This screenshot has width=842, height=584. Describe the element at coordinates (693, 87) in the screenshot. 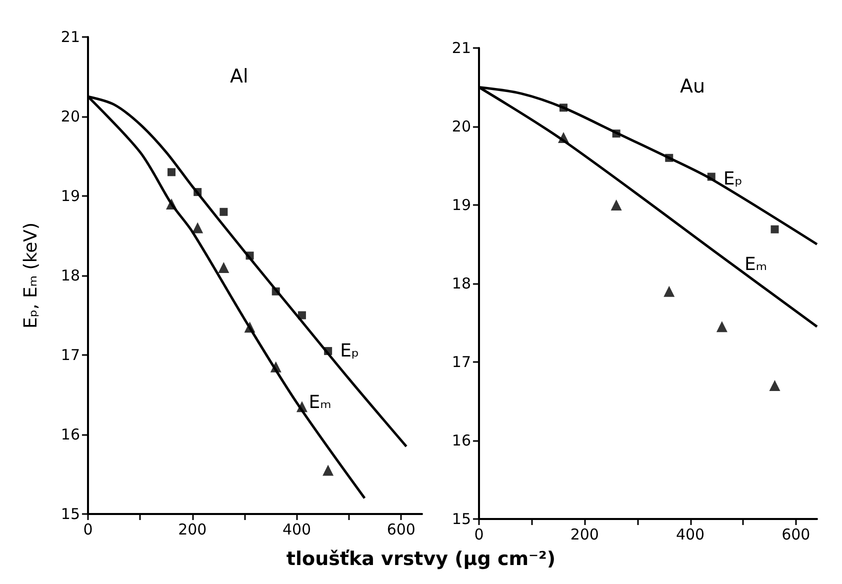

I see `text: Au` at that location.